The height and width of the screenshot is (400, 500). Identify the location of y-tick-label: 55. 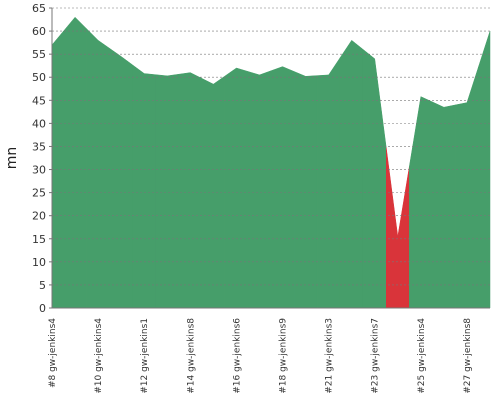
(39, 54).